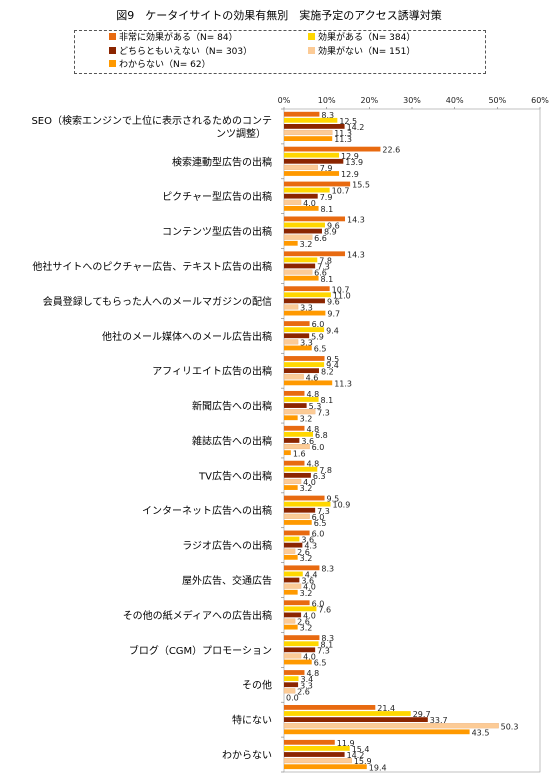 Image resolution: width=558 pixels, height=775 pixels. I want to click on data-label: 19.4, so click(378, 767).